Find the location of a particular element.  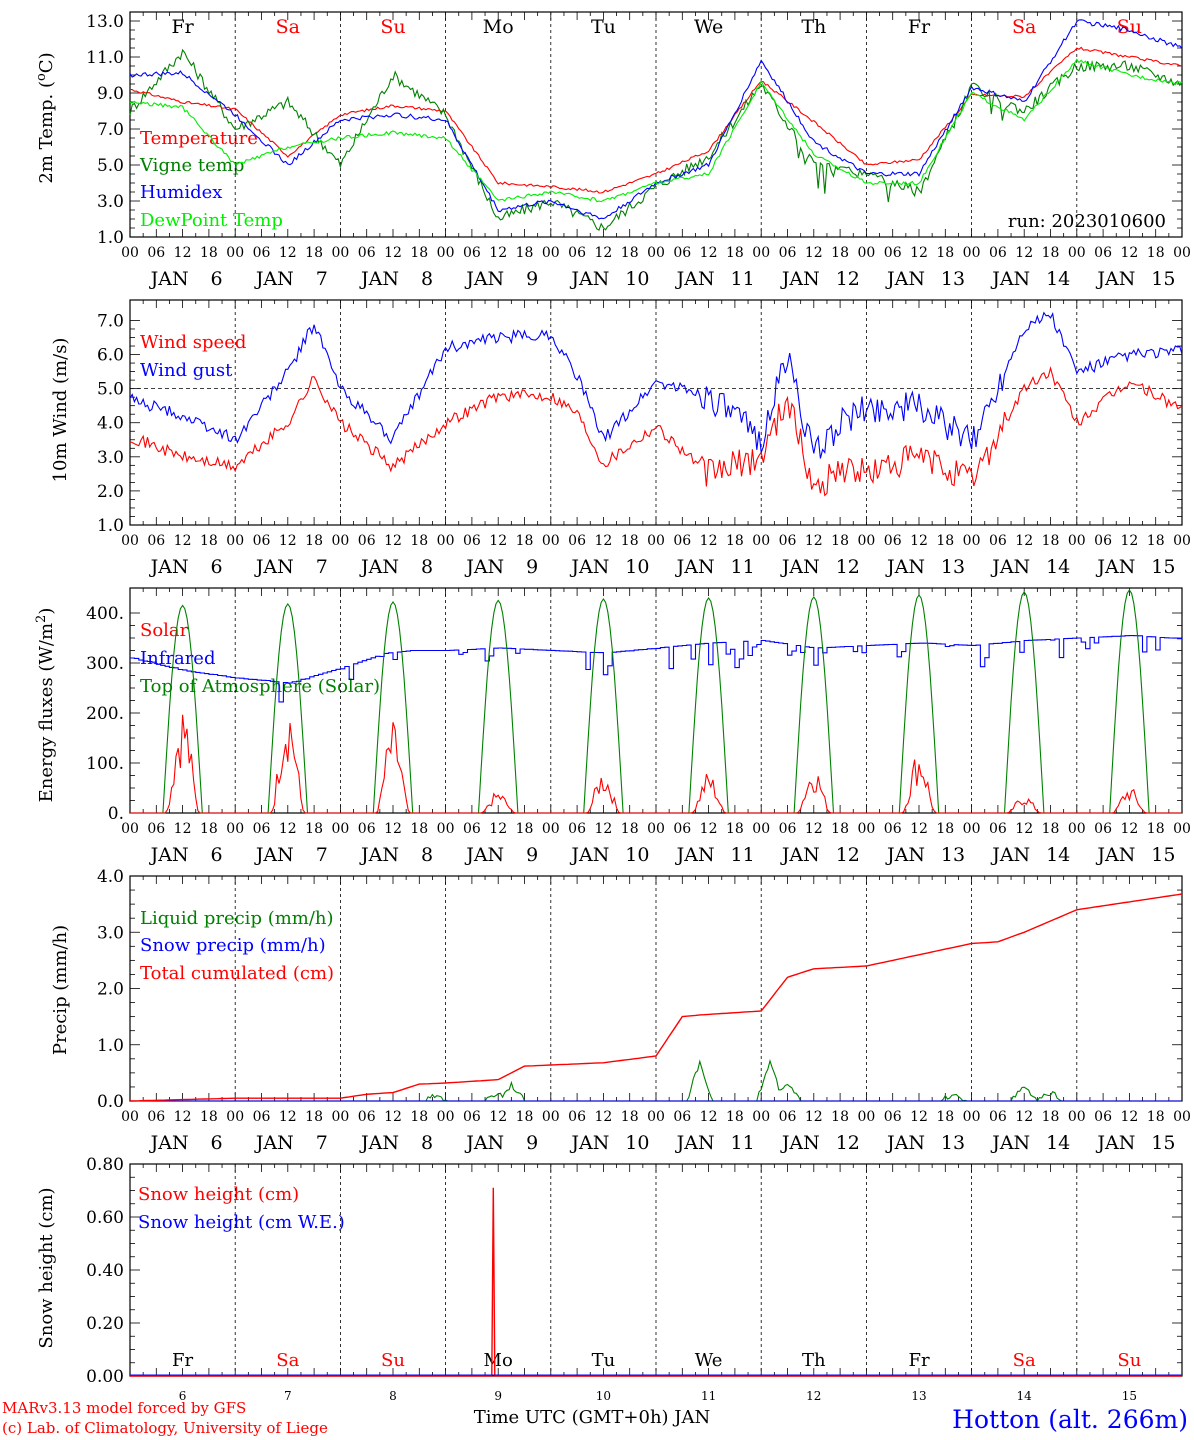

weekday-label: Mo is located at coordinates (498, 1360).